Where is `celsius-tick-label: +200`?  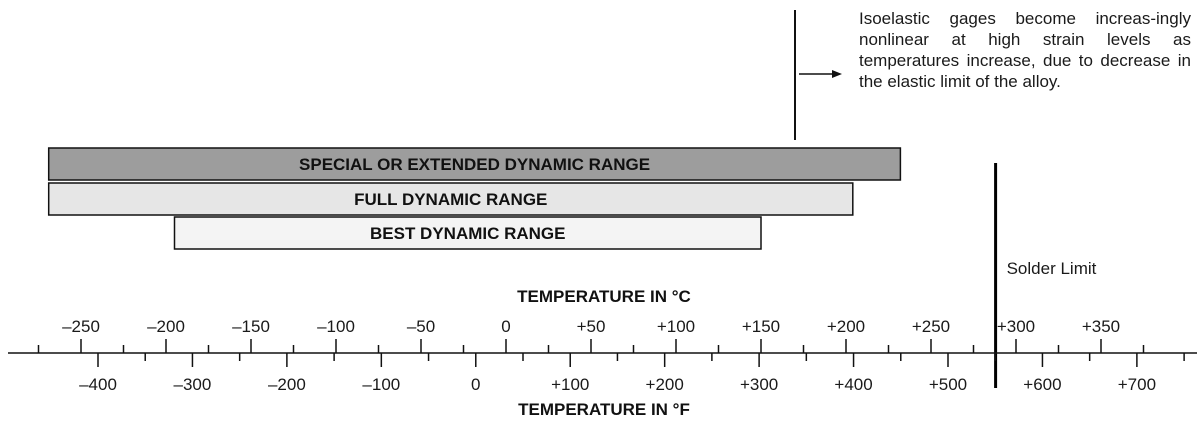
celsius-tick-label: +200 is located at coordinates (846, 326).